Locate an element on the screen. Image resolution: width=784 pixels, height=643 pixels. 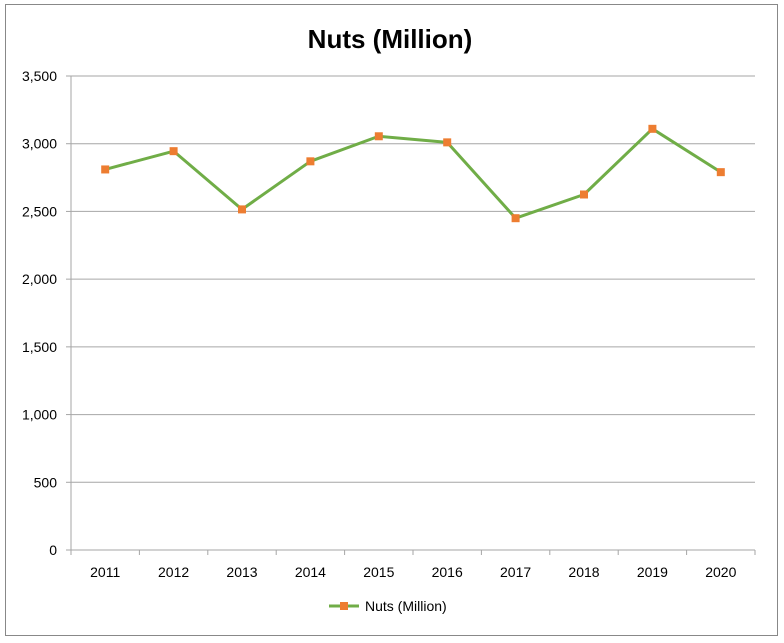
y-tick-label: 0 is located at coordinates (53, 550).